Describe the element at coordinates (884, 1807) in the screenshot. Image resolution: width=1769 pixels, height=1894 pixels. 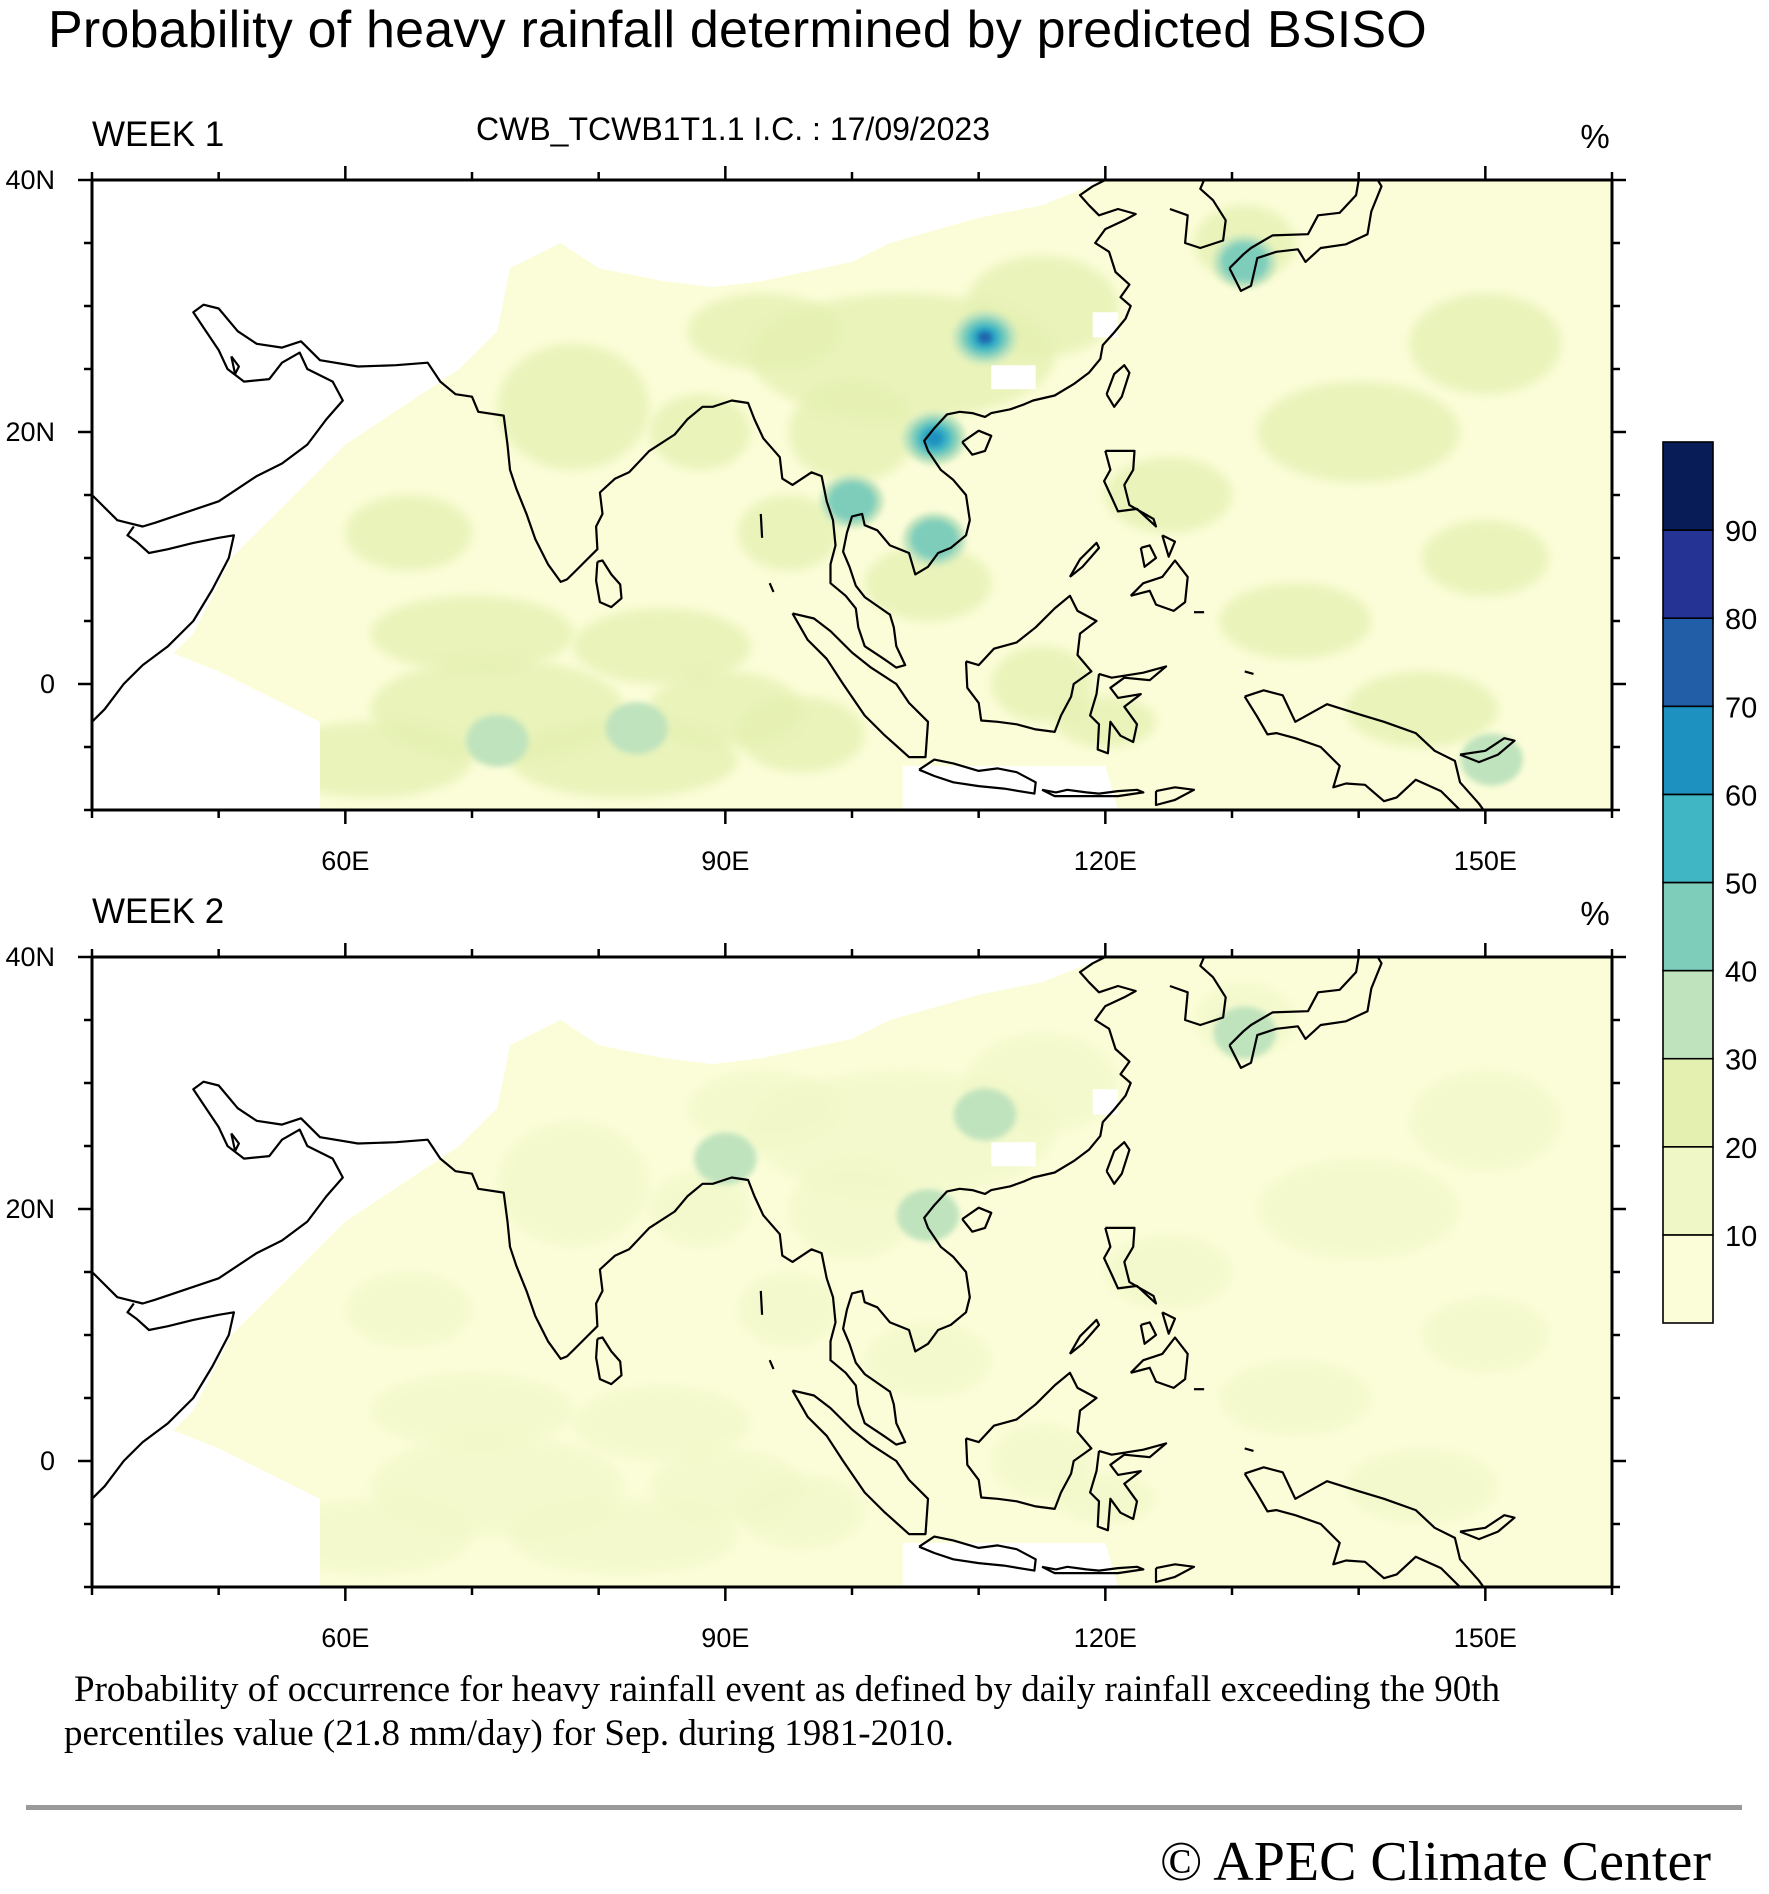
I see `footer-divider` at that location.